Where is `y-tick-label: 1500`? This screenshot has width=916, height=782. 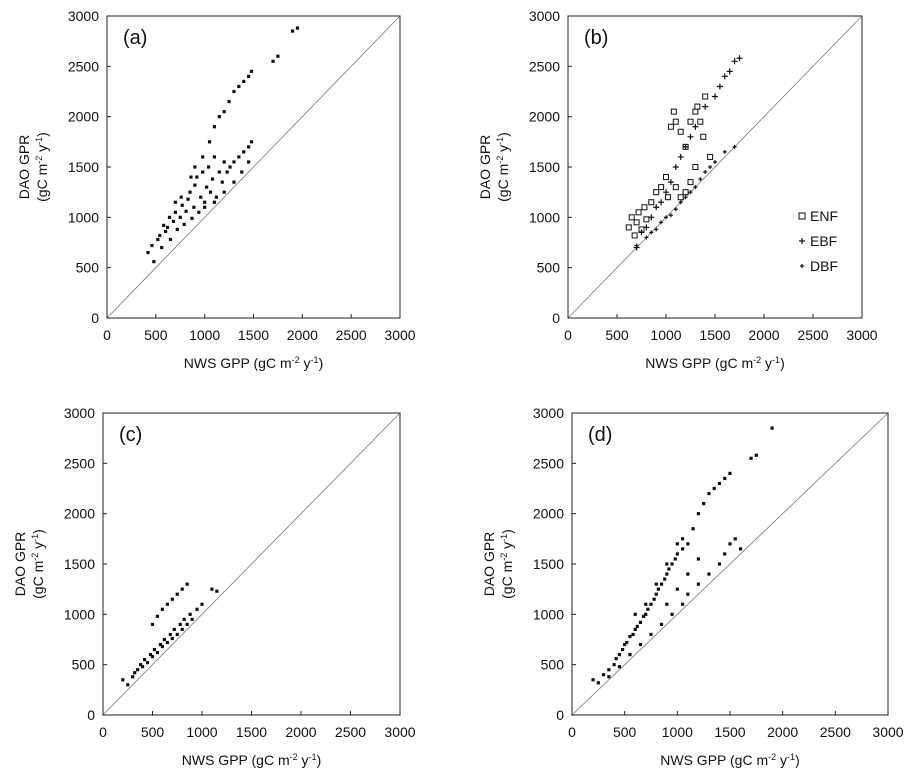 y-tick-label: 1500 is located at coordinates (83, 167).